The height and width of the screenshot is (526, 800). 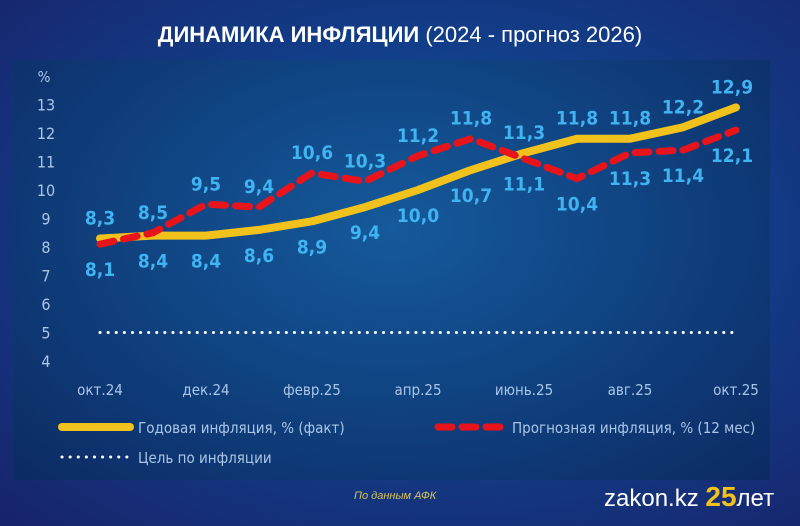 What do you see at coordinates (259, 187) in the screenshot?
I see `forecast-data-label: 9,4` at bounding box center [259, 187].